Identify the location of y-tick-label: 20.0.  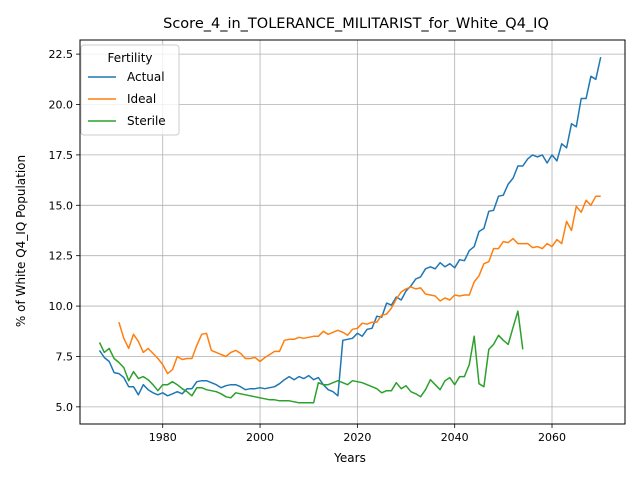
(61, 105).